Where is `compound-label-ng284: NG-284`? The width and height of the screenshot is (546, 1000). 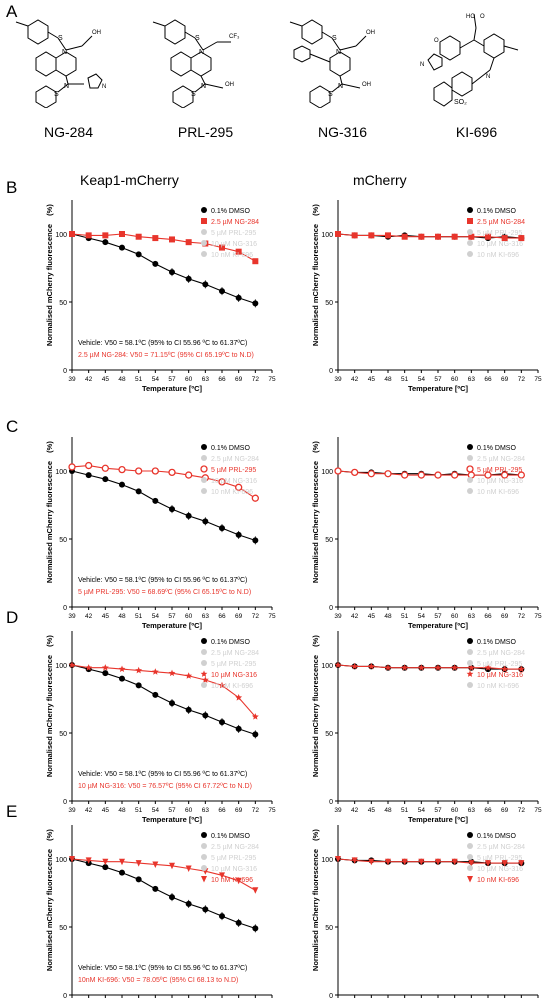 compound-label-ng284: NG-284 is located at coordinates (68, 132).